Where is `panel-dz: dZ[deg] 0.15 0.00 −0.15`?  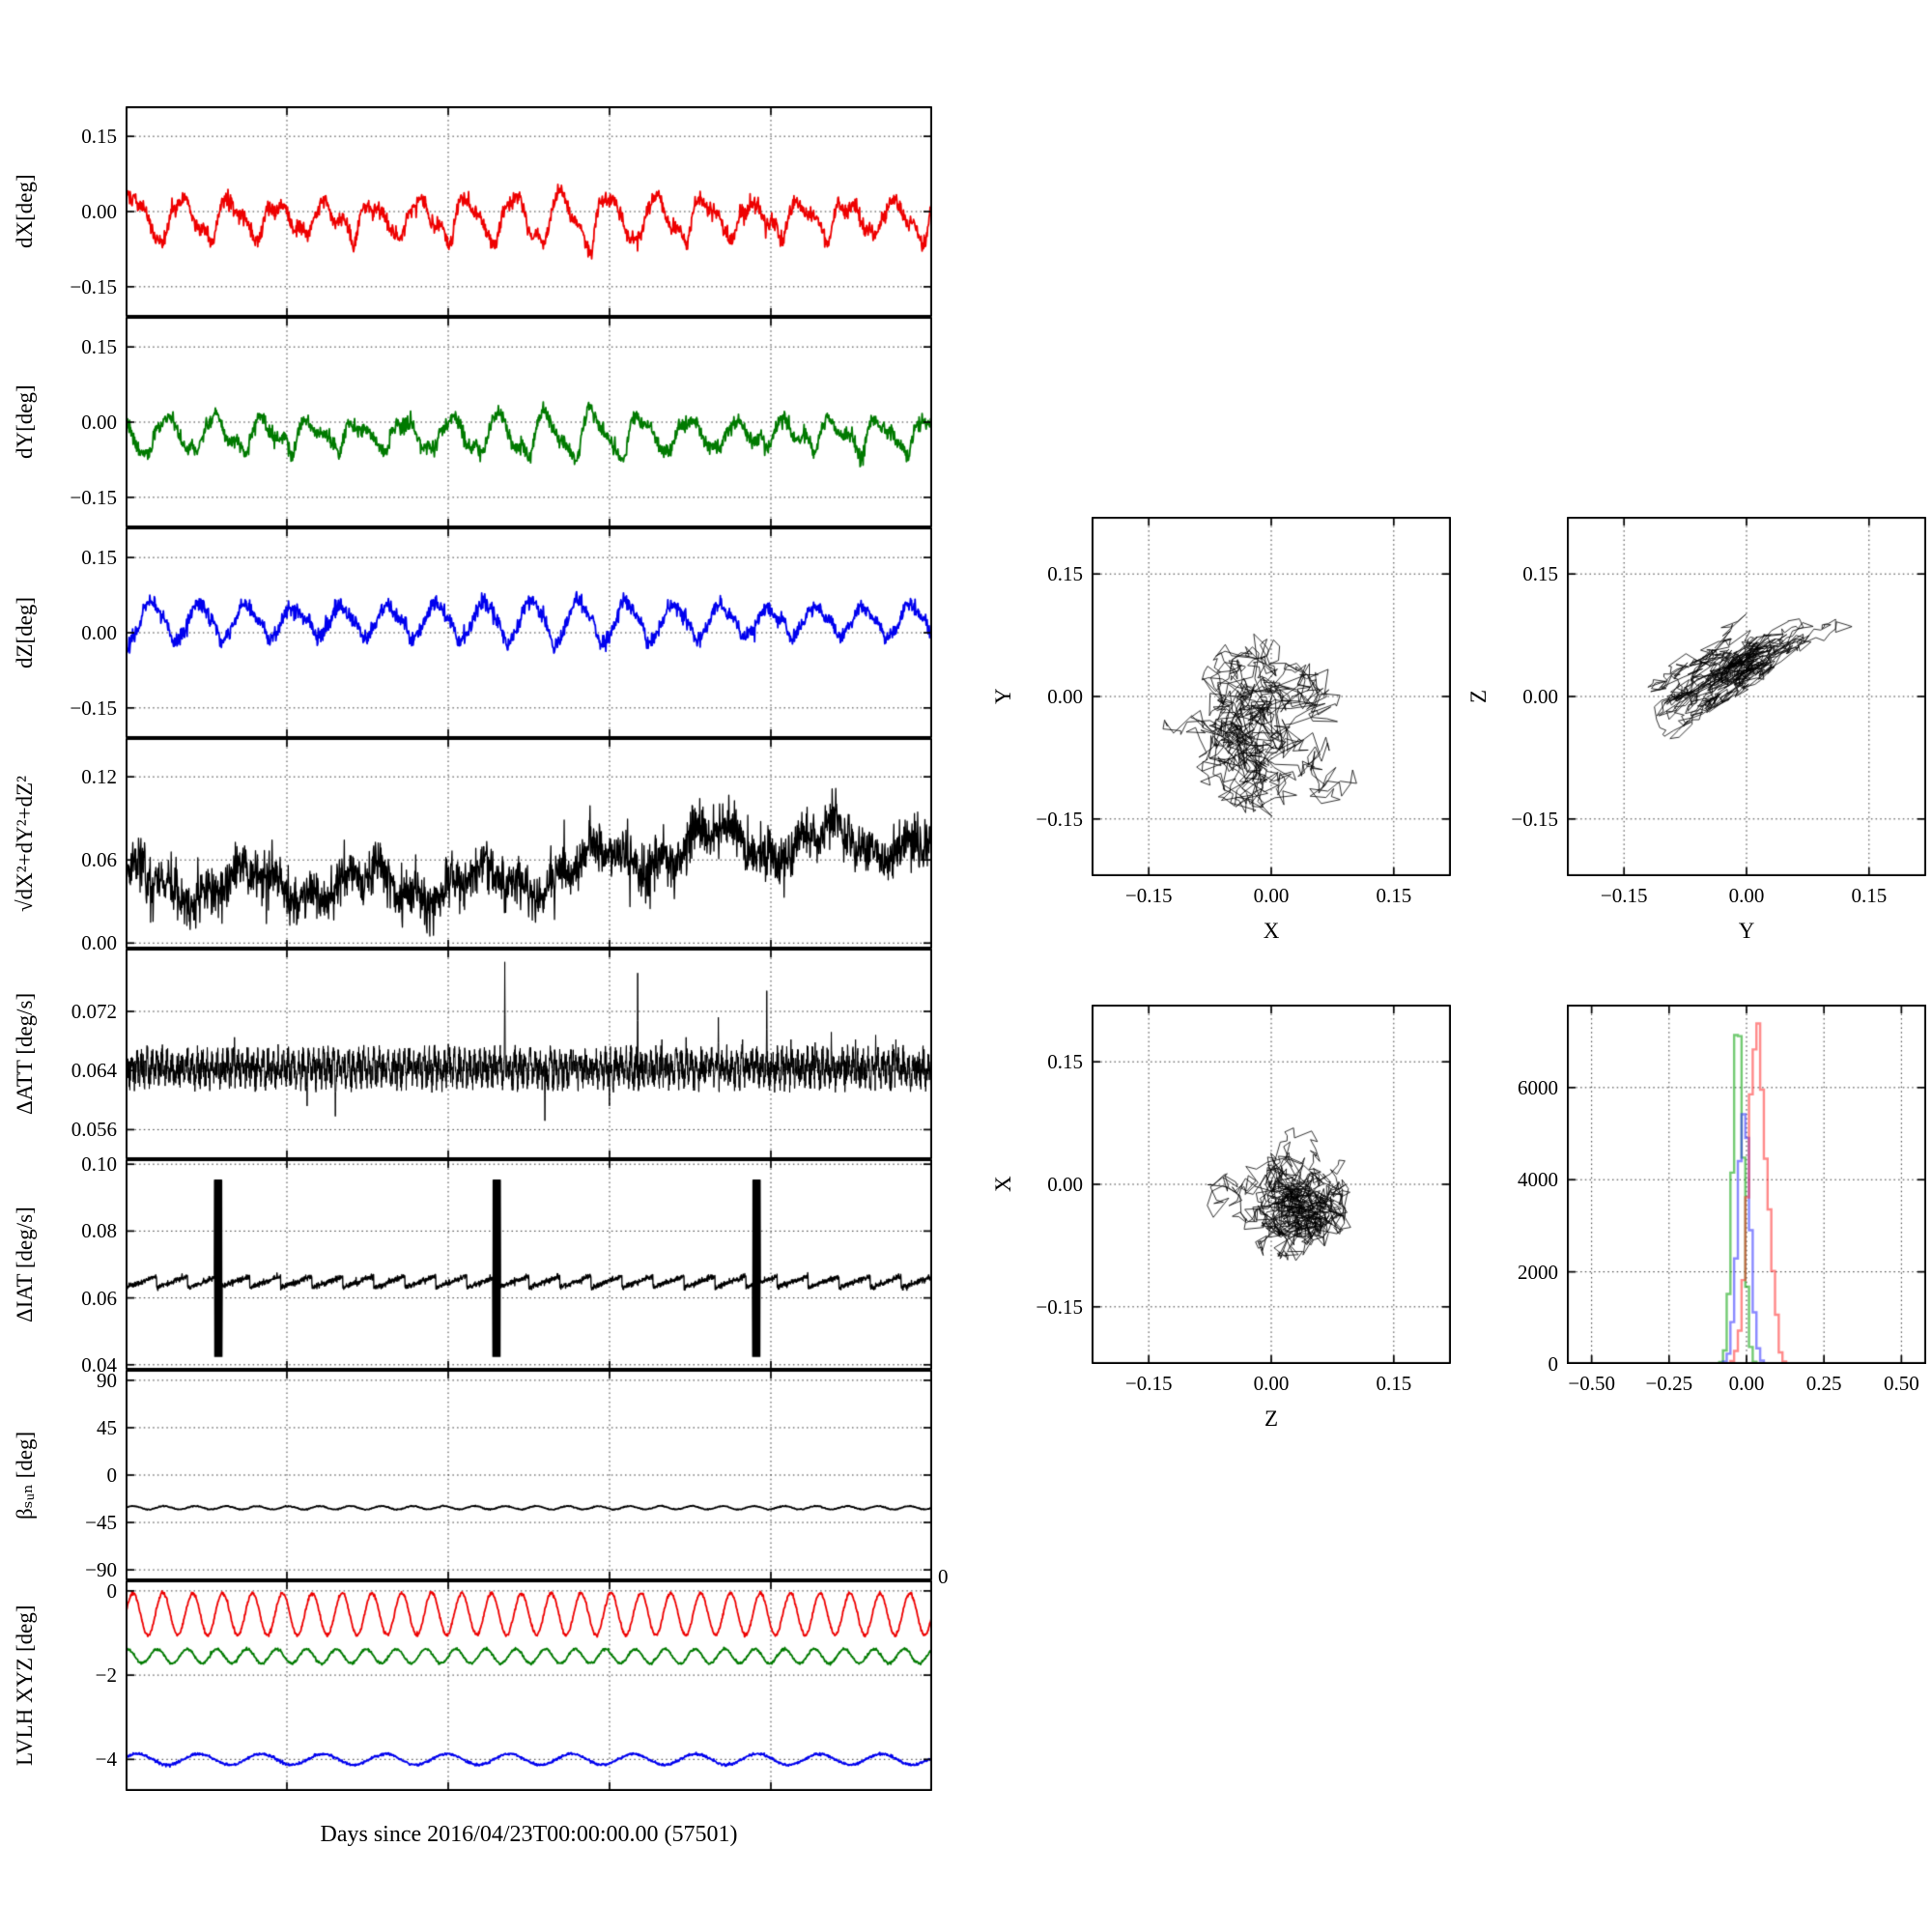
panel-dz: dZ[deg] 0.15 0.00 −0.15 is located at coordinates (472, 632).